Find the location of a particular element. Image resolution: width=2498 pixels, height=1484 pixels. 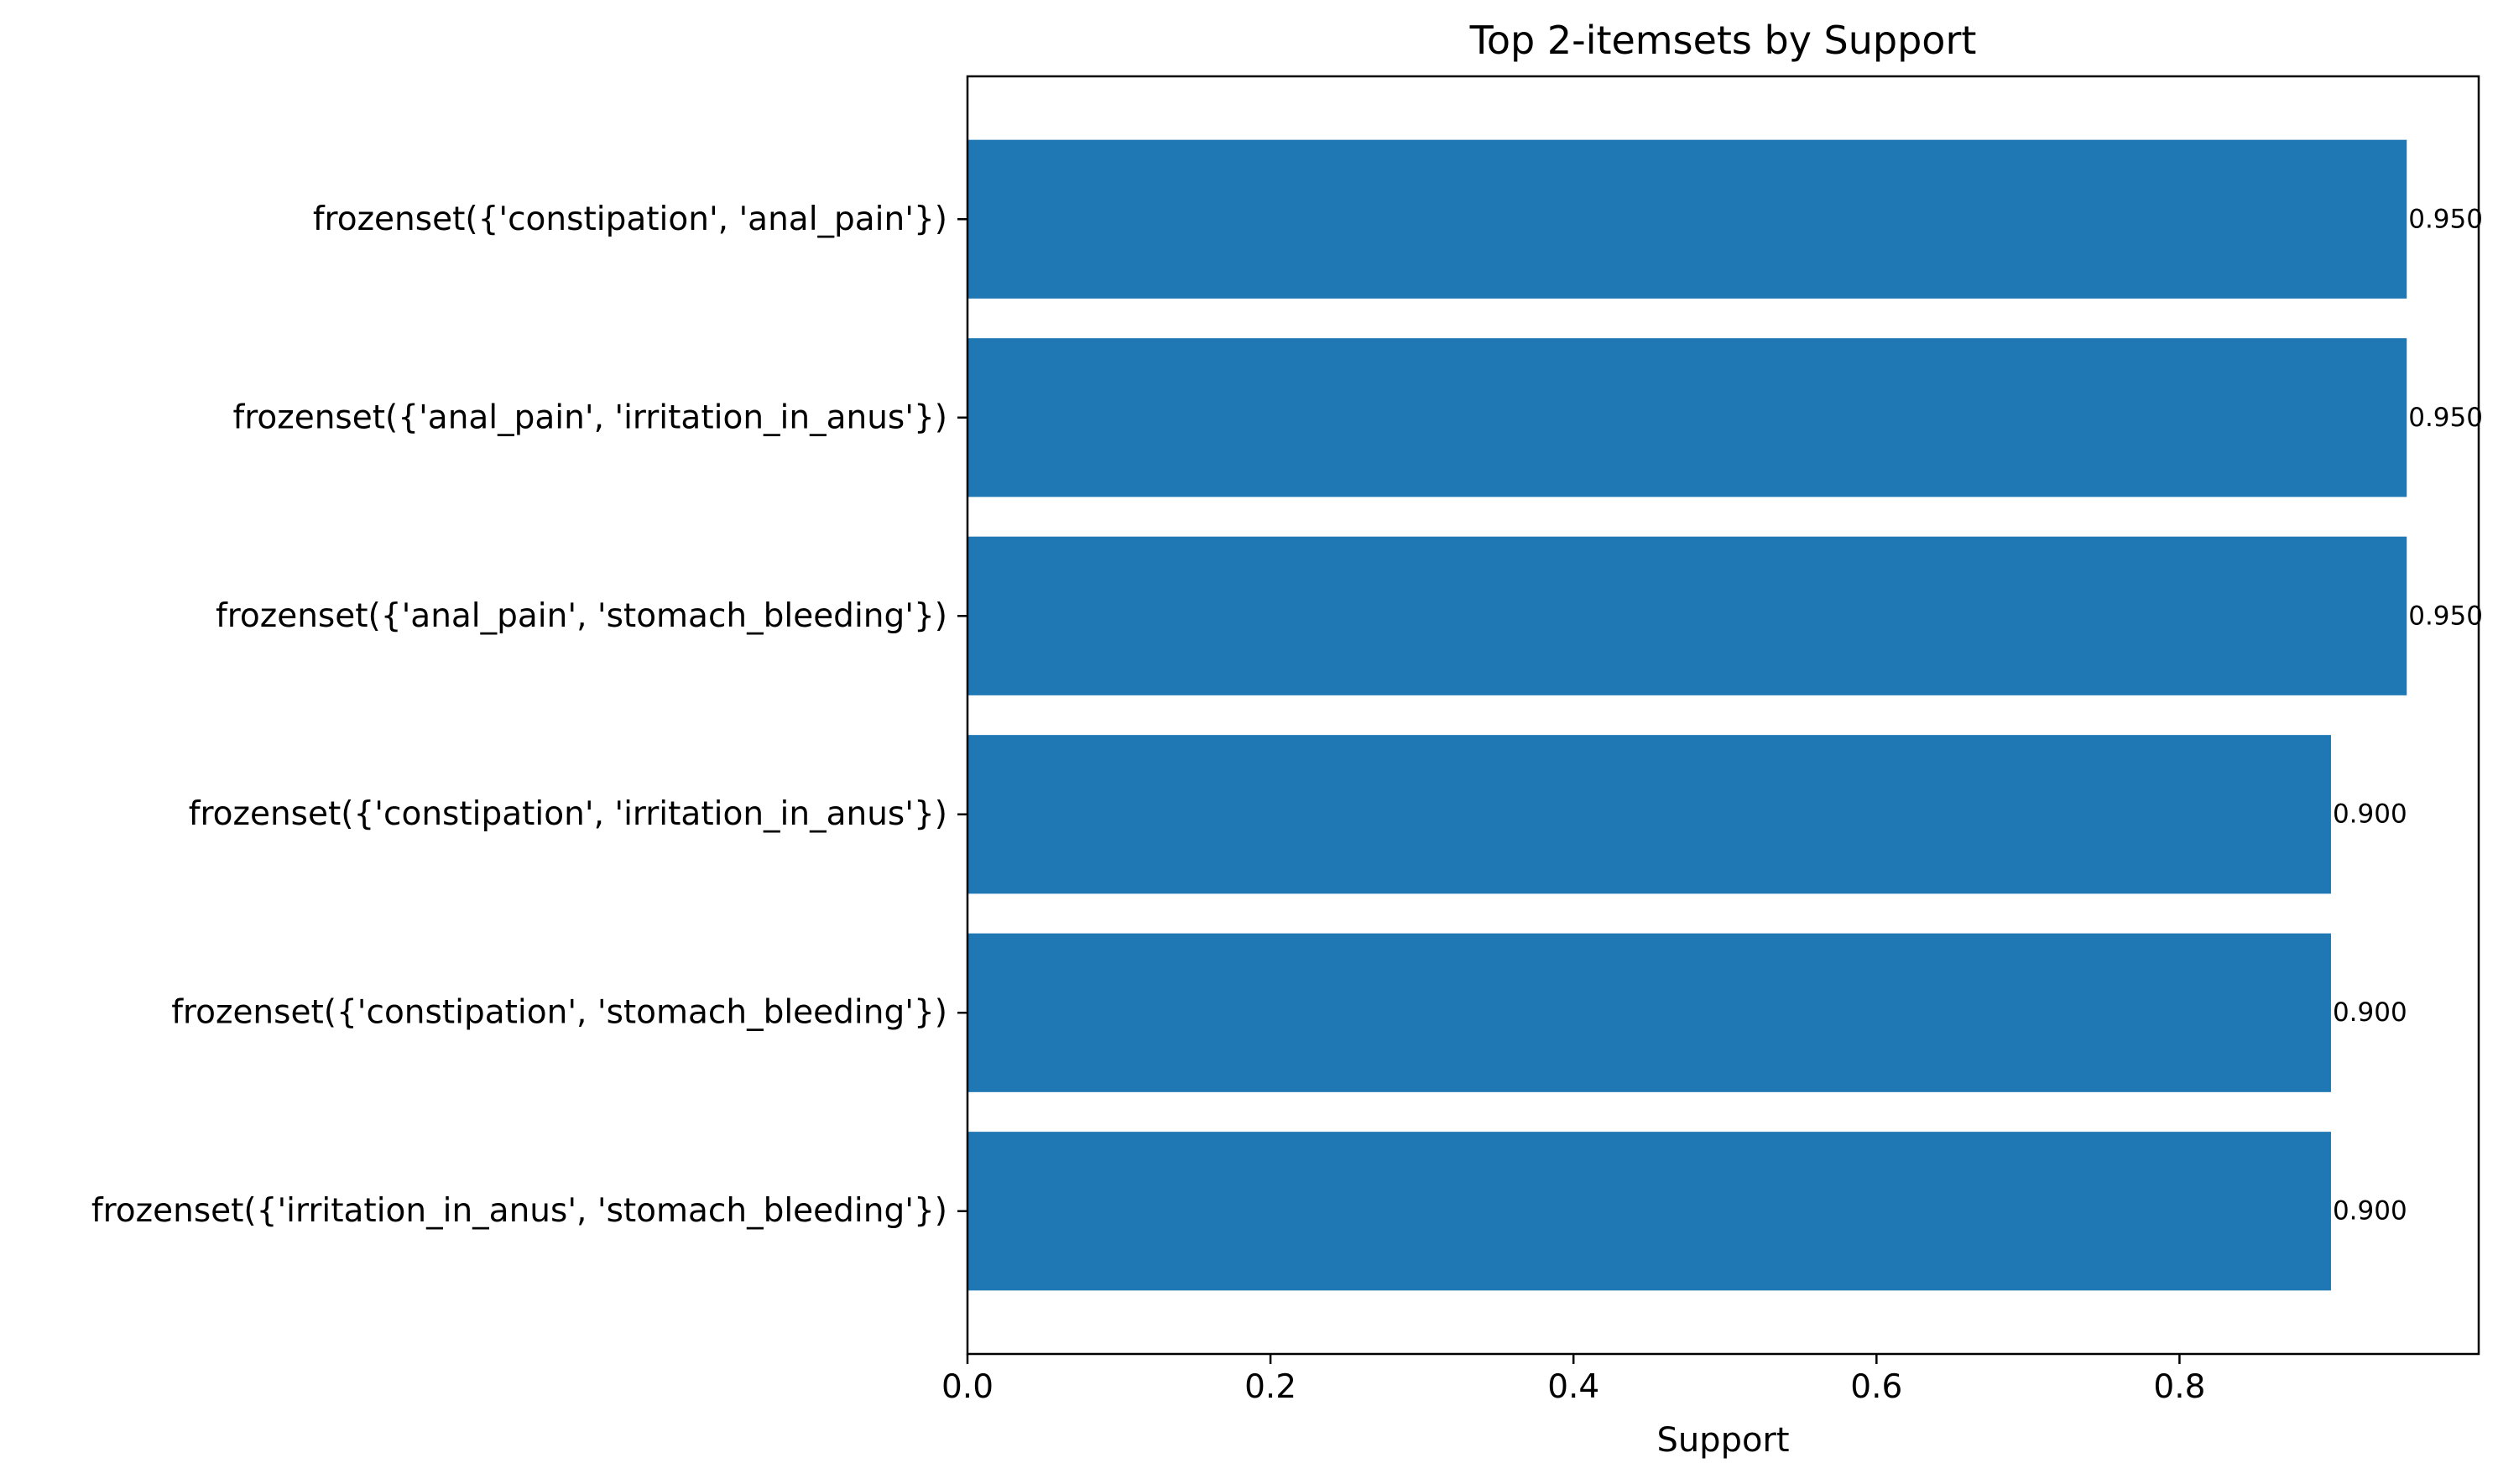

x-tick-label-2: 0.4 is located at coordinates (1573, 1387).